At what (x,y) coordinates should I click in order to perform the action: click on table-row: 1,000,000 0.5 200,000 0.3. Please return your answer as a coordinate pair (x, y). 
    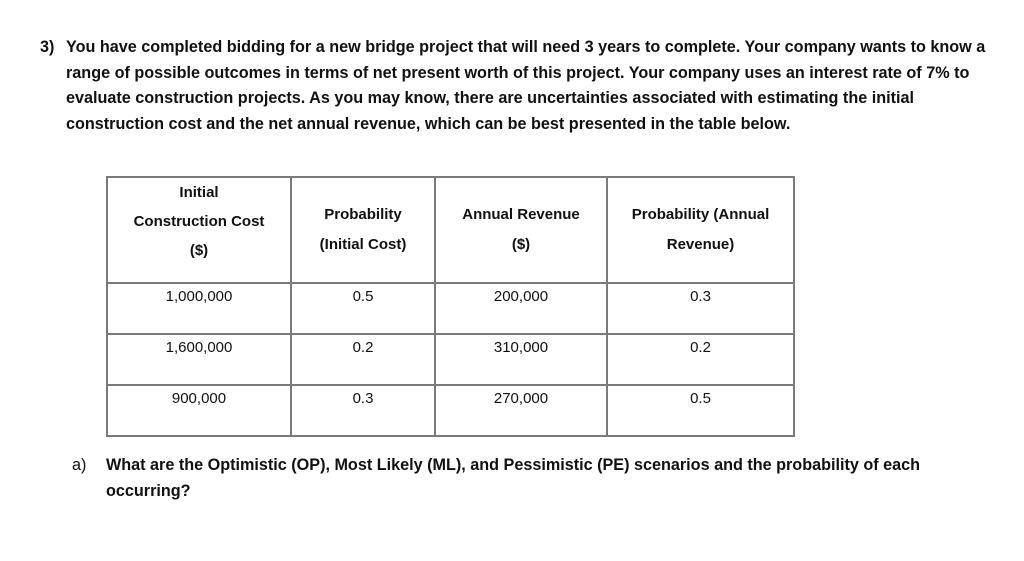
    Looking at the image, I should click on (450, 308).